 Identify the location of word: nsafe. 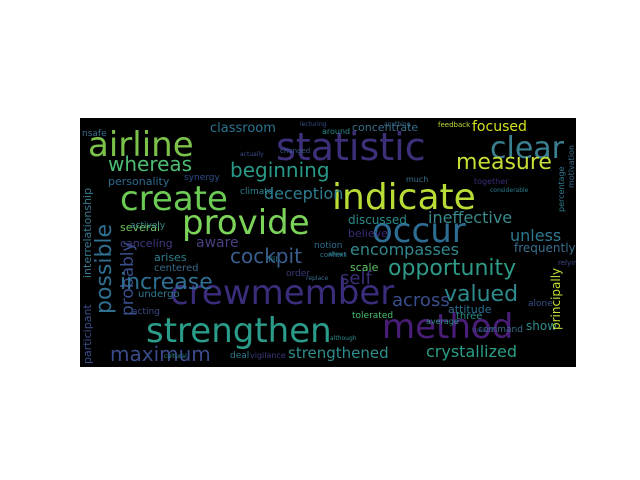
(94, 134).